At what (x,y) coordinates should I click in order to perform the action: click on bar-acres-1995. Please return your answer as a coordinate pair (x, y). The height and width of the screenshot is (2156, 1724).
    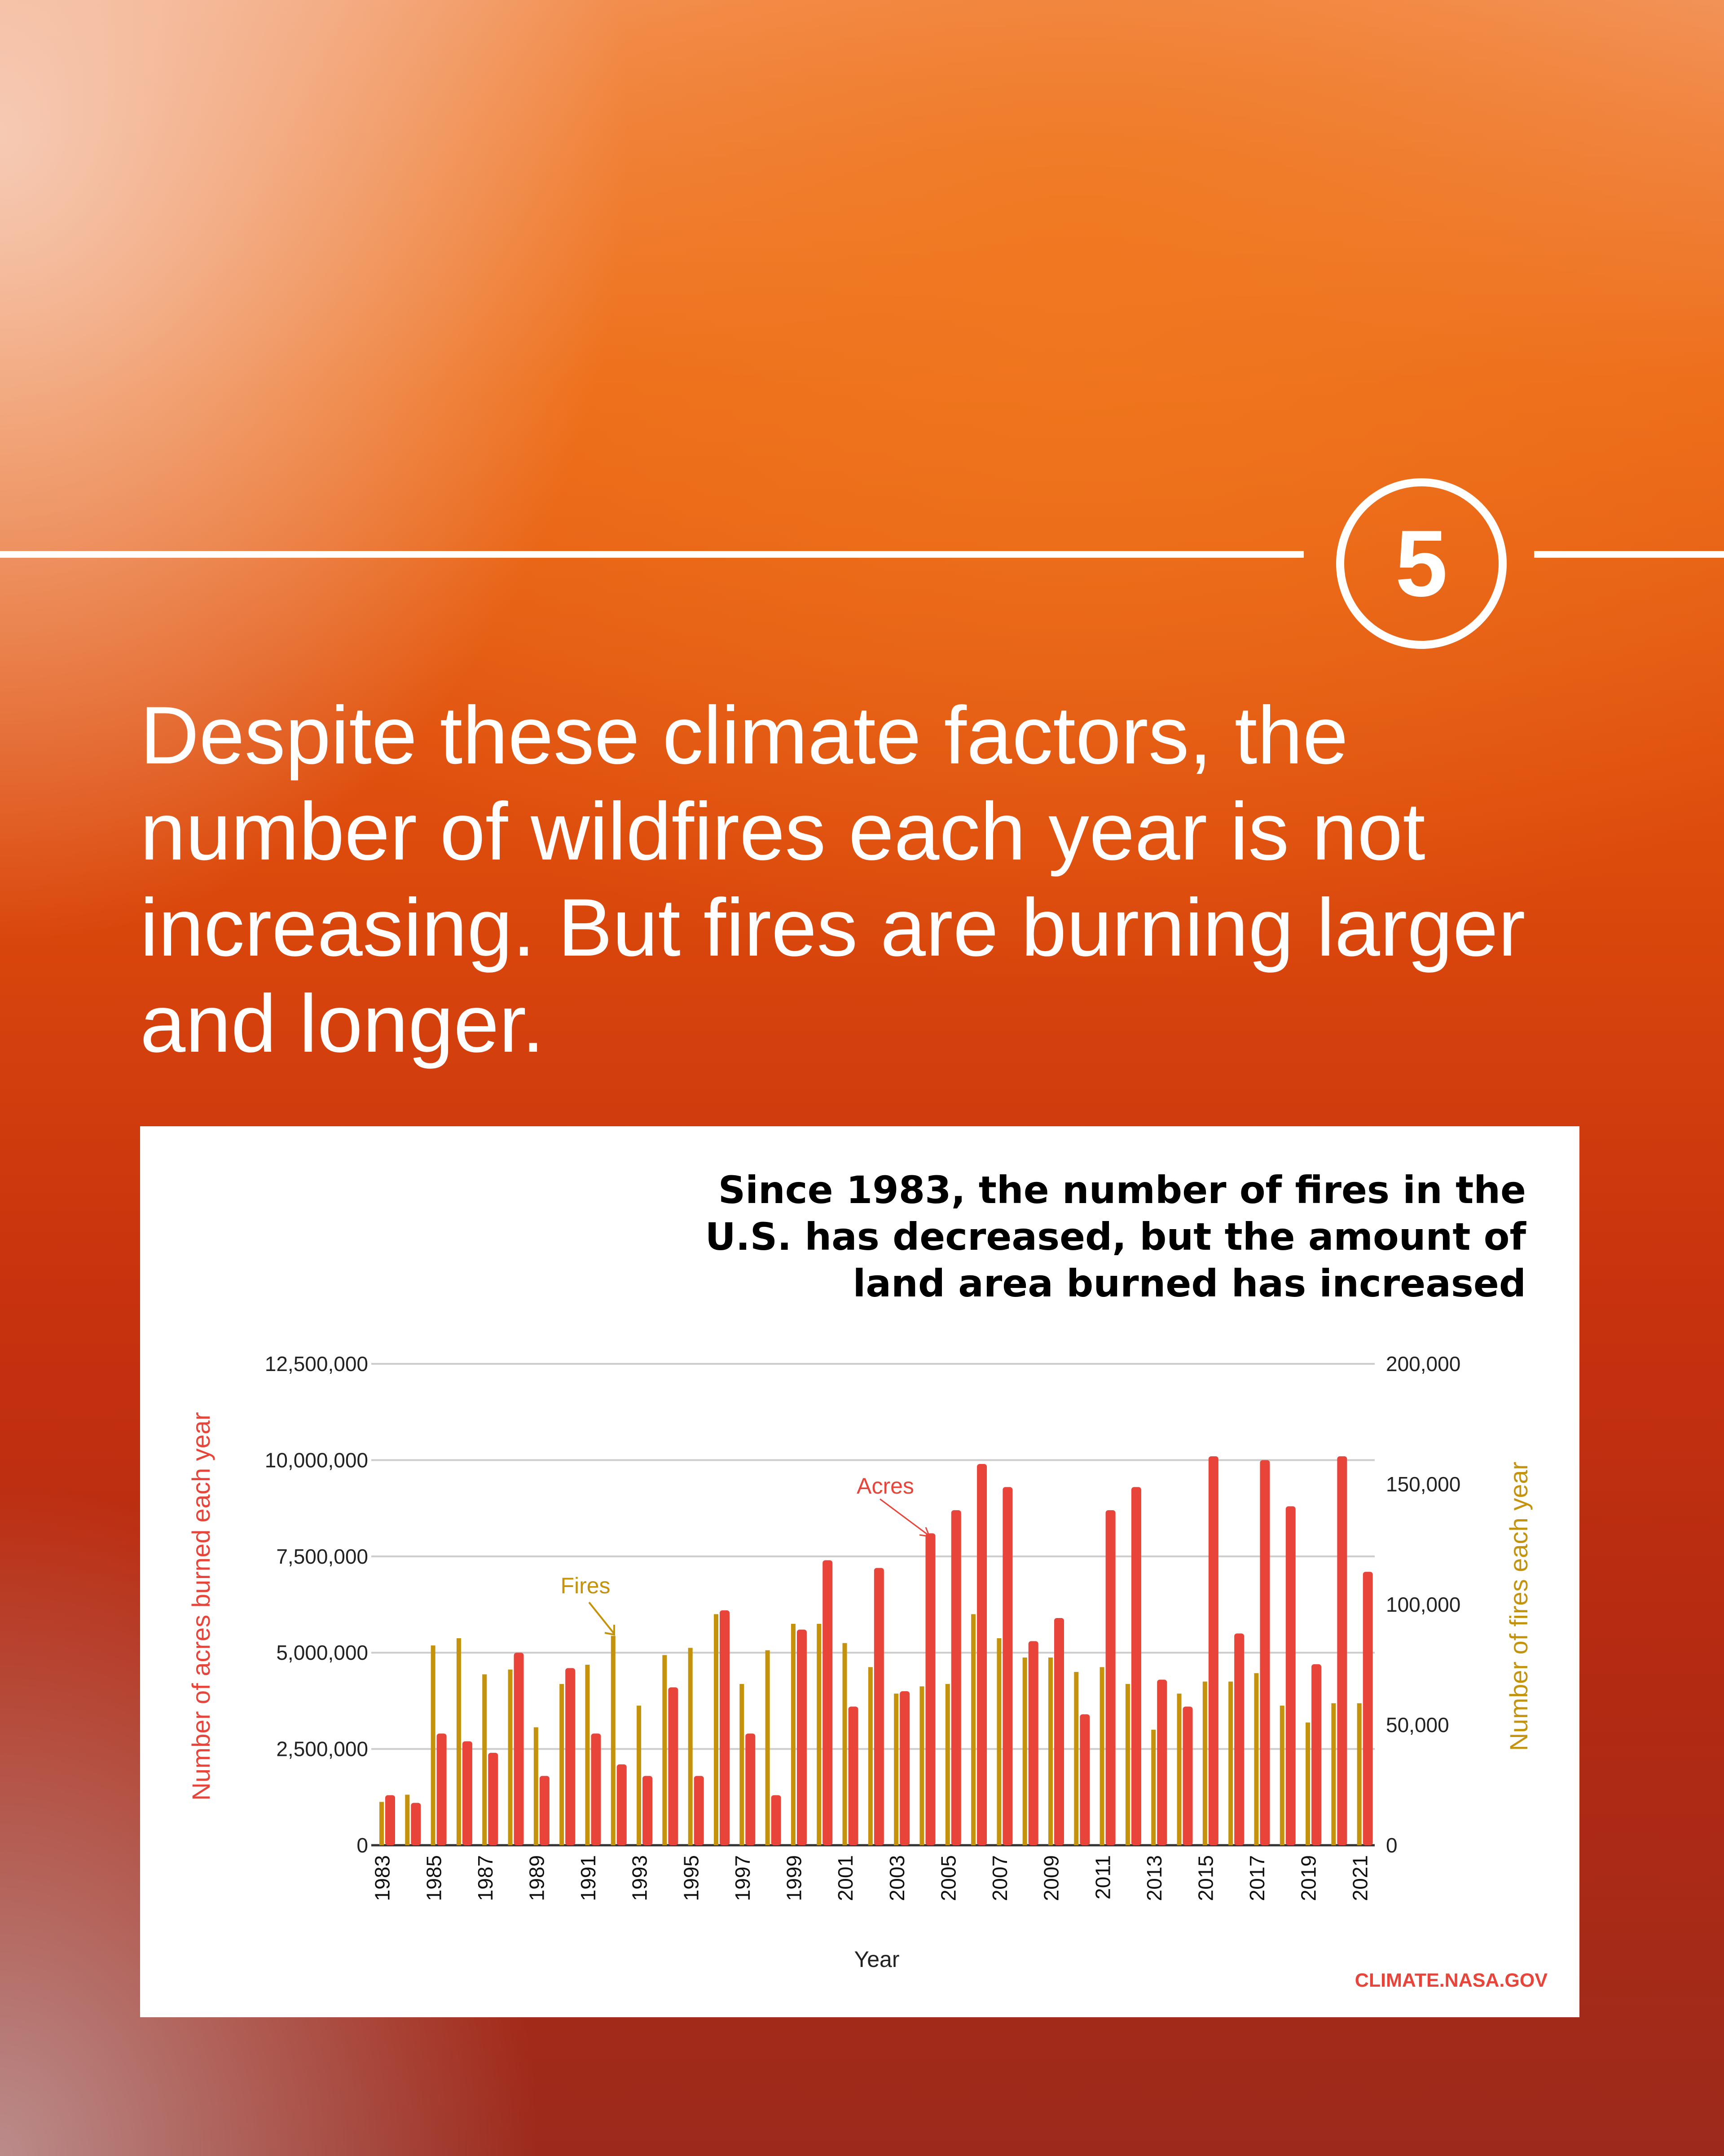
    Looking at the image, I should click on (699, 1810).